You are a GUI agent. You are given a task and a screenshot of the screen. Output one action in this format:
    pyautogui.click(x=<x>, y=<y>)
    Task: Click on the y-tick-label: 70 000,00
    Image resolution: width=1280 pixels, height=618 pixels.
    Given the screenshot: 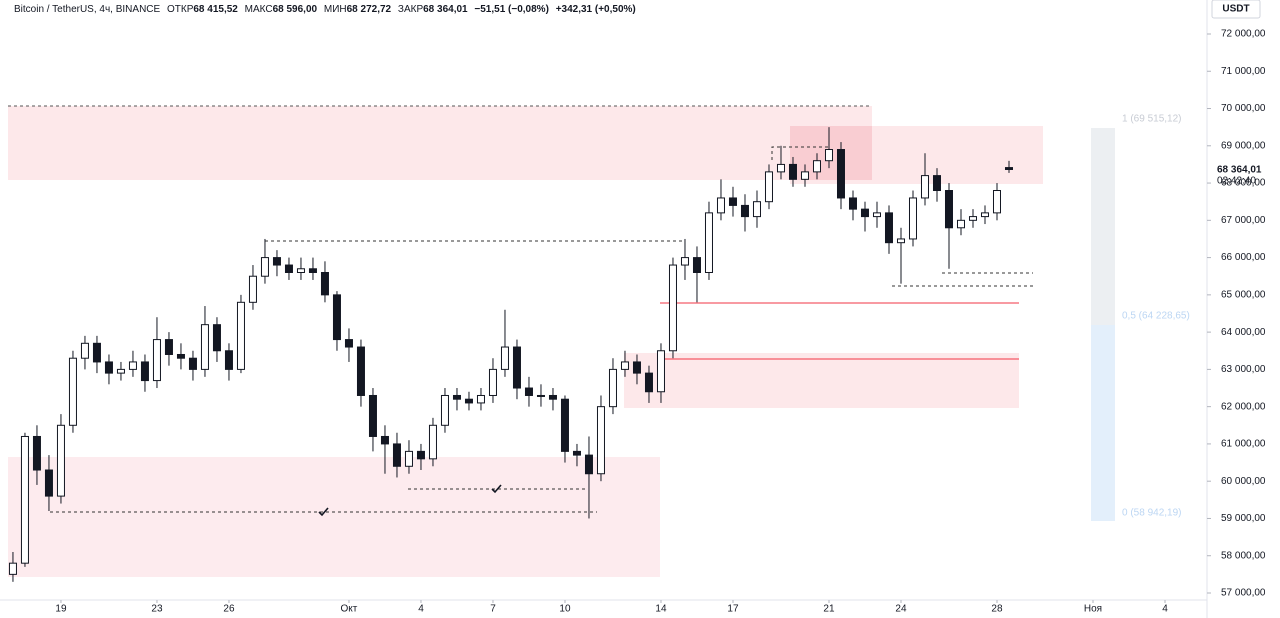 What is the action you would take?
    pyautogui.click(x=1243, y=108)
    